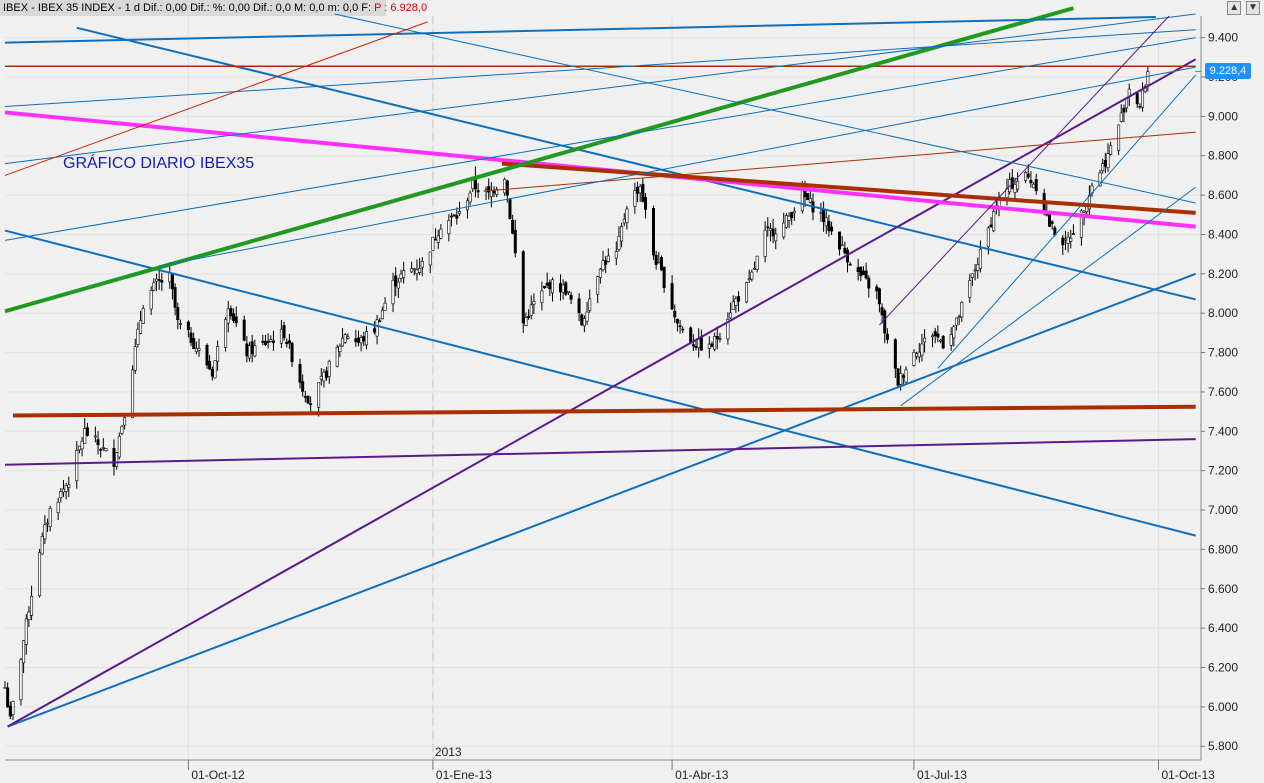  I want to click on y-tick-label: 6.800, so click(1223, 549).